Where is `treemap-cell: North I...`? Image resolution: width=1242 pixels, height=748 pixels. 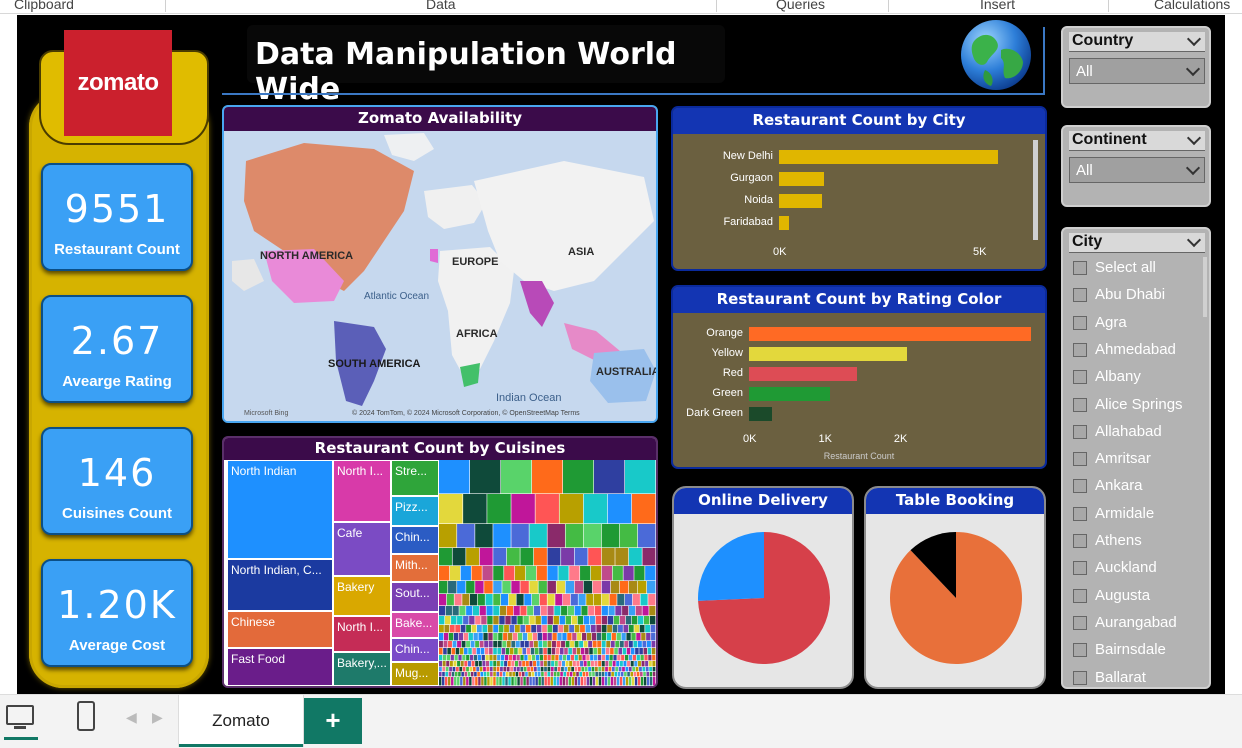 treemap-cell: North I... is located at coordinates (362, 491).